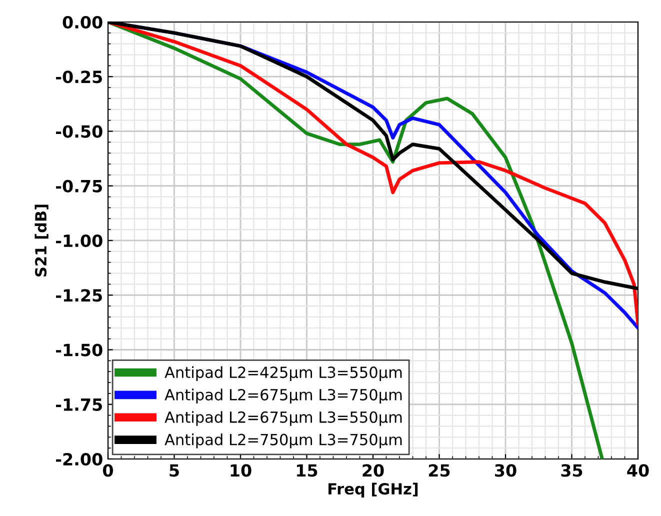 The width and height of the screenshot is (661, 516). What do you see at coordinates (439, 470) in the screenshot?
I see `x-tick-label: 25` at bounding box center [439, 470].